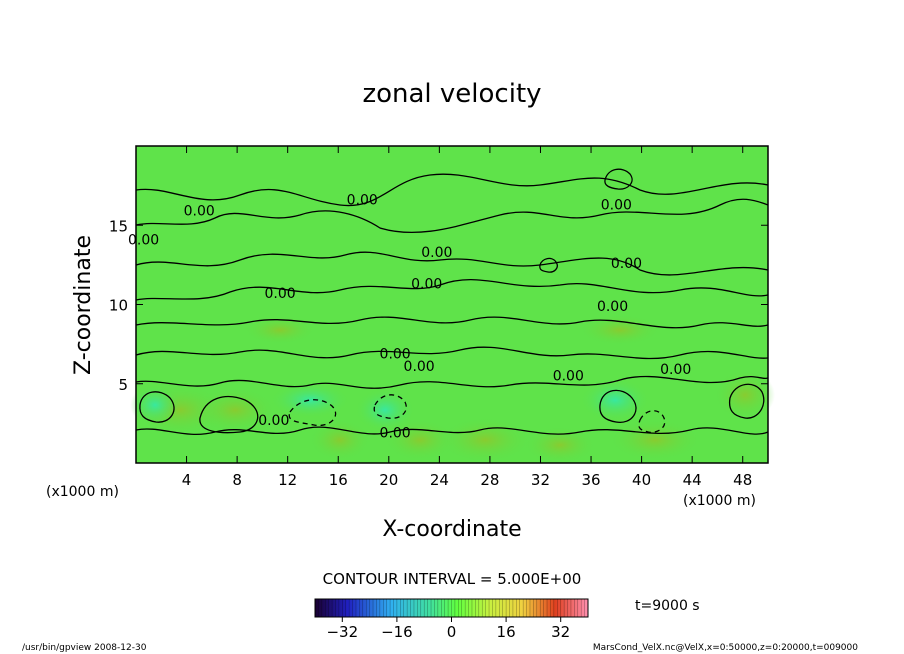 The image size is (904, 654). What do you see at coordinates (338, 480) in the screenshot?
I see `x-tick-label: 16` at bounding box center [338, 480].